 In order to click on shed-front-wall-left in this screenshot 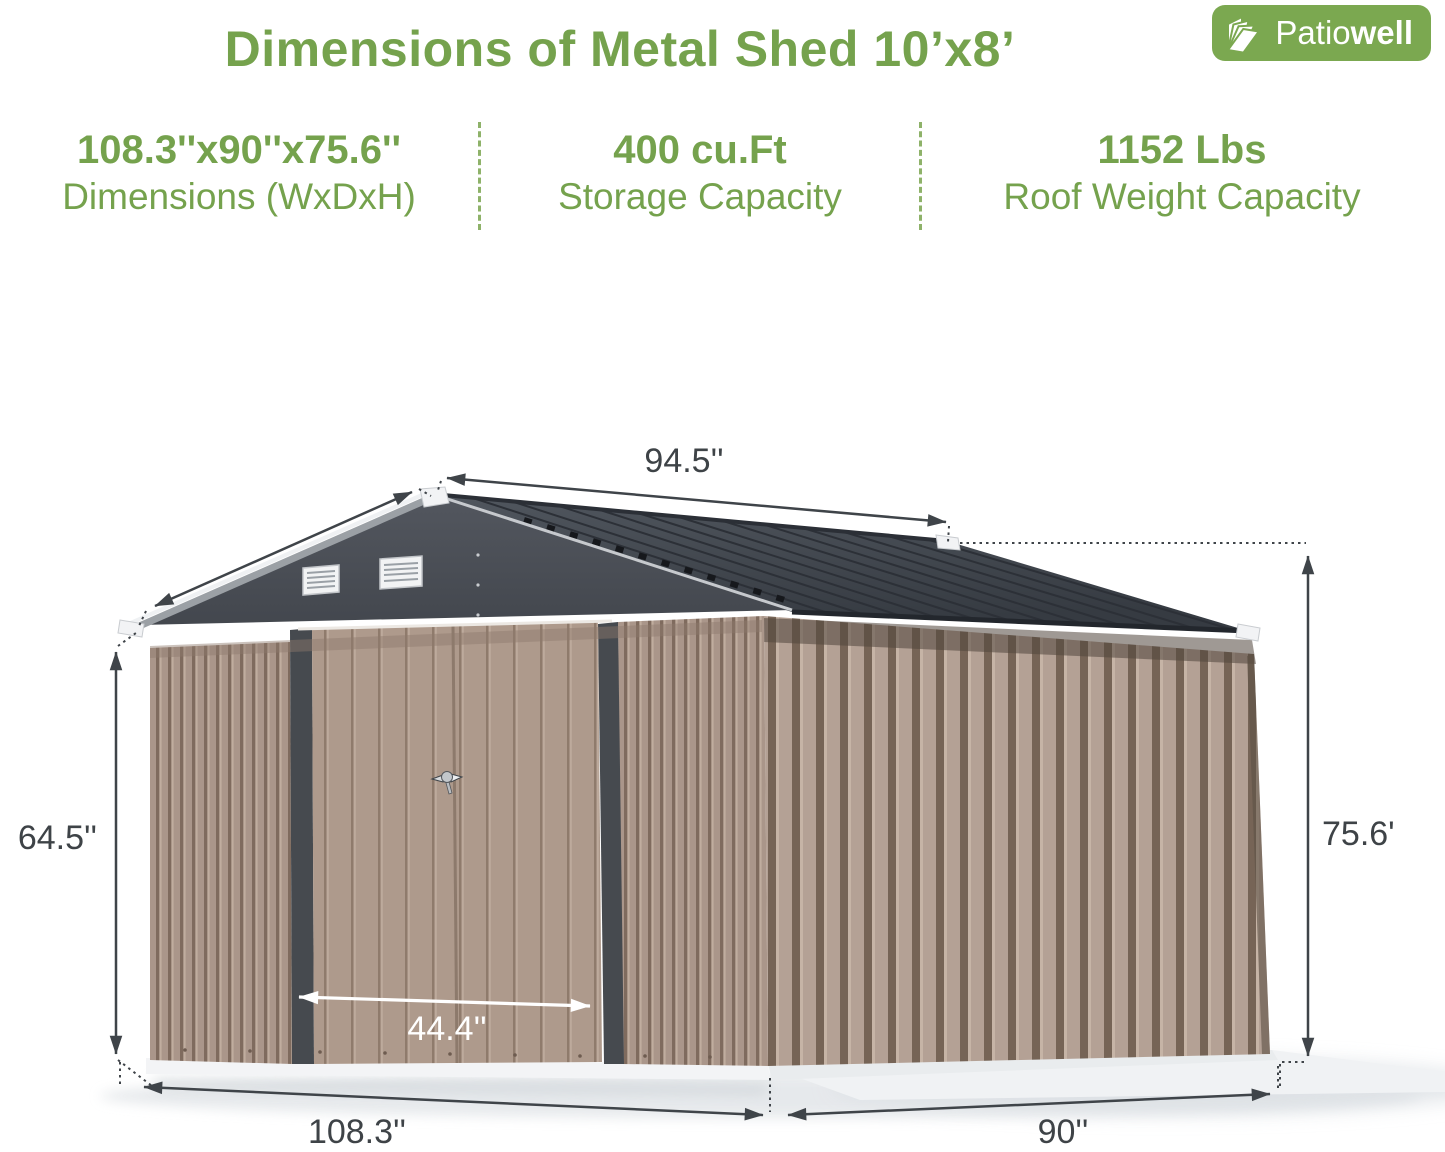, I will do `click(221, 853)`.